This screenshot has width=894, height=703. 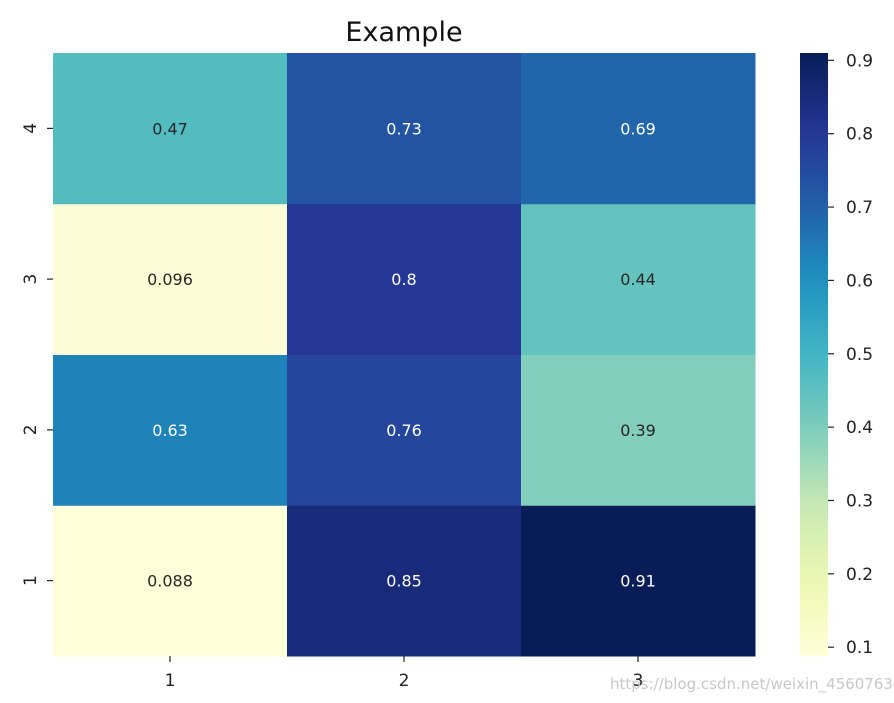 I want to click on cell-value-label: 0.44, so click(x=638, y=279).